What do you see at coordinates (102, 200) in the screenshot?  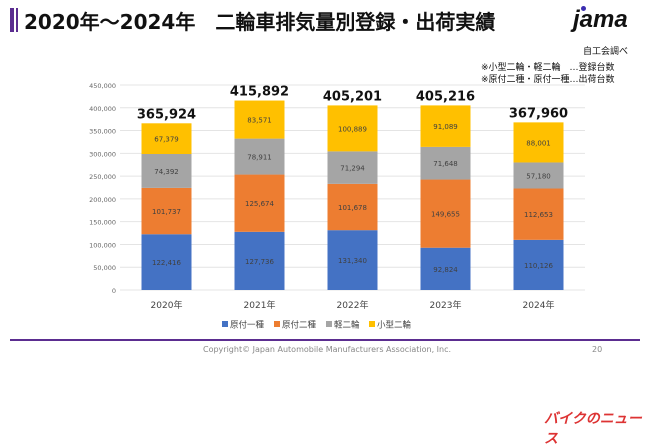 I see `y-tick-label: 200,000` at bounding box center [102, 200].